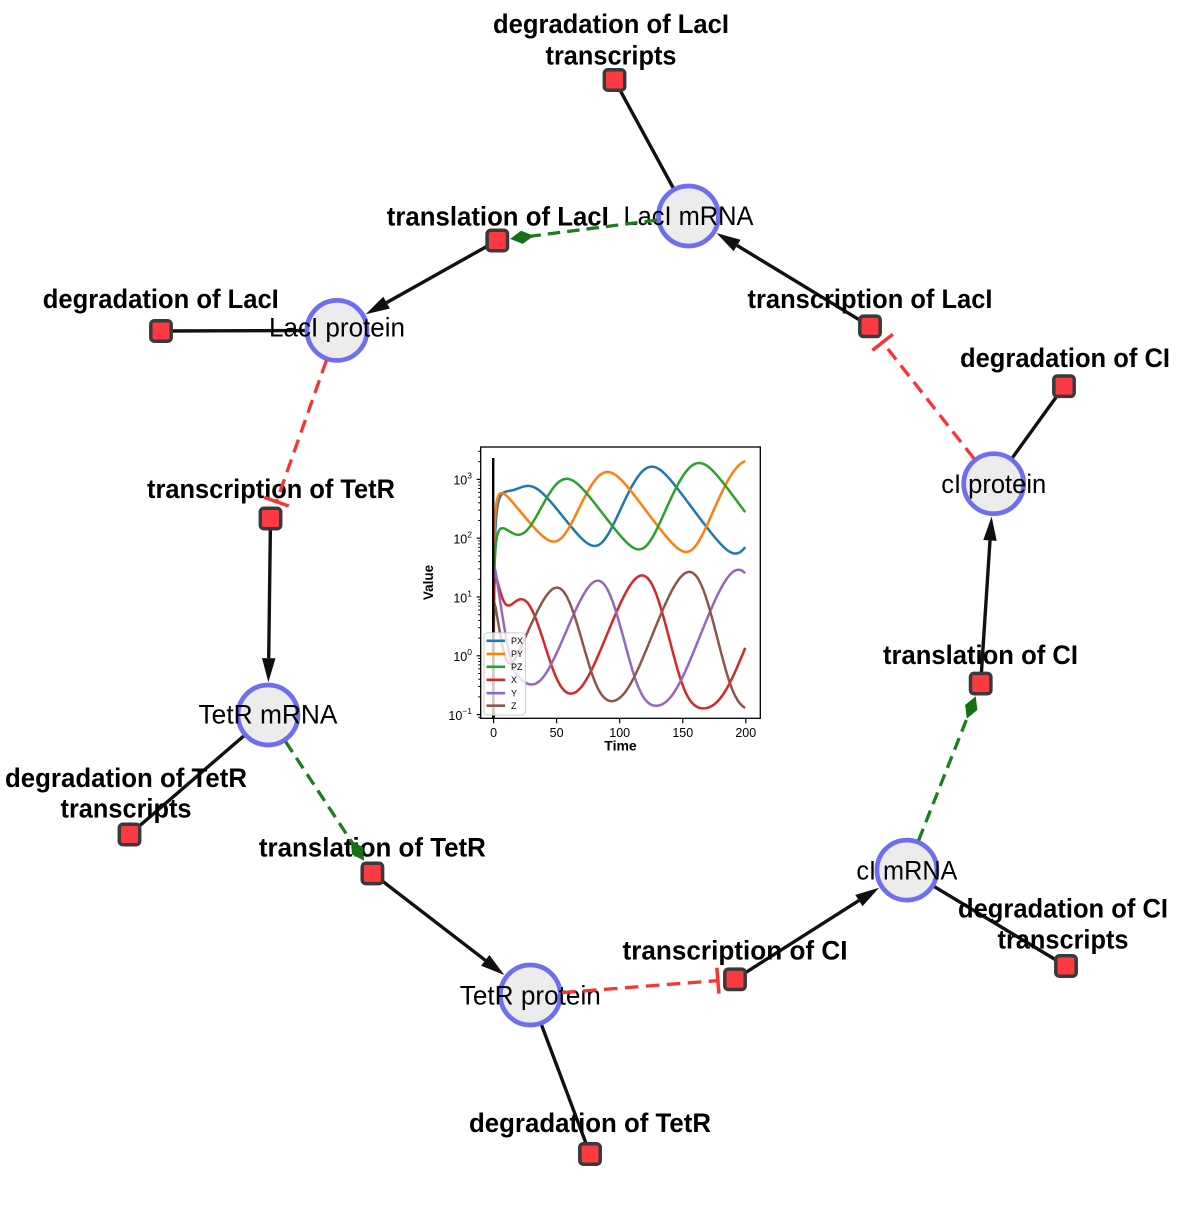  I want to click on svg-text: 200, so click(745, 733).